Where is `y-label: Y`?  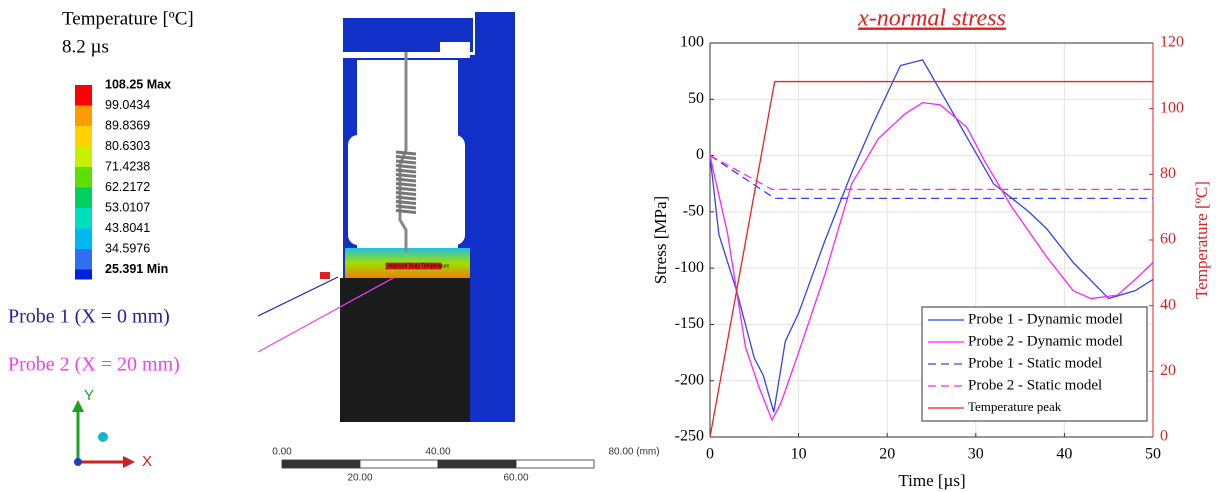 y-label: Y is located at coordinates (89, 395).